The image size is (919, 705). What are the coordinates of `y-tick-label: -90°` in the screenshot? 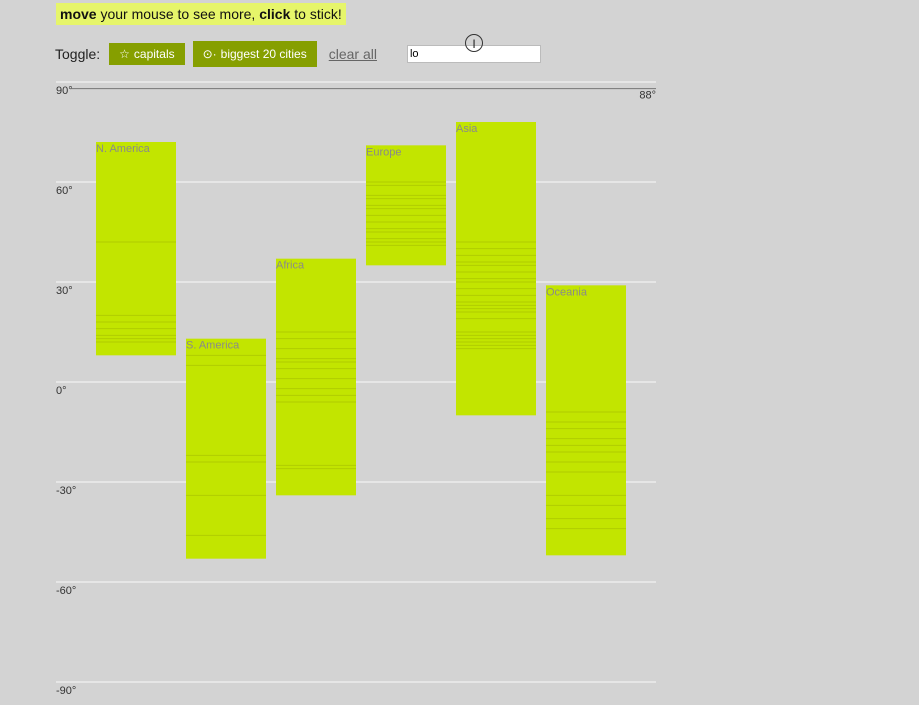 It's located at (66, 691).